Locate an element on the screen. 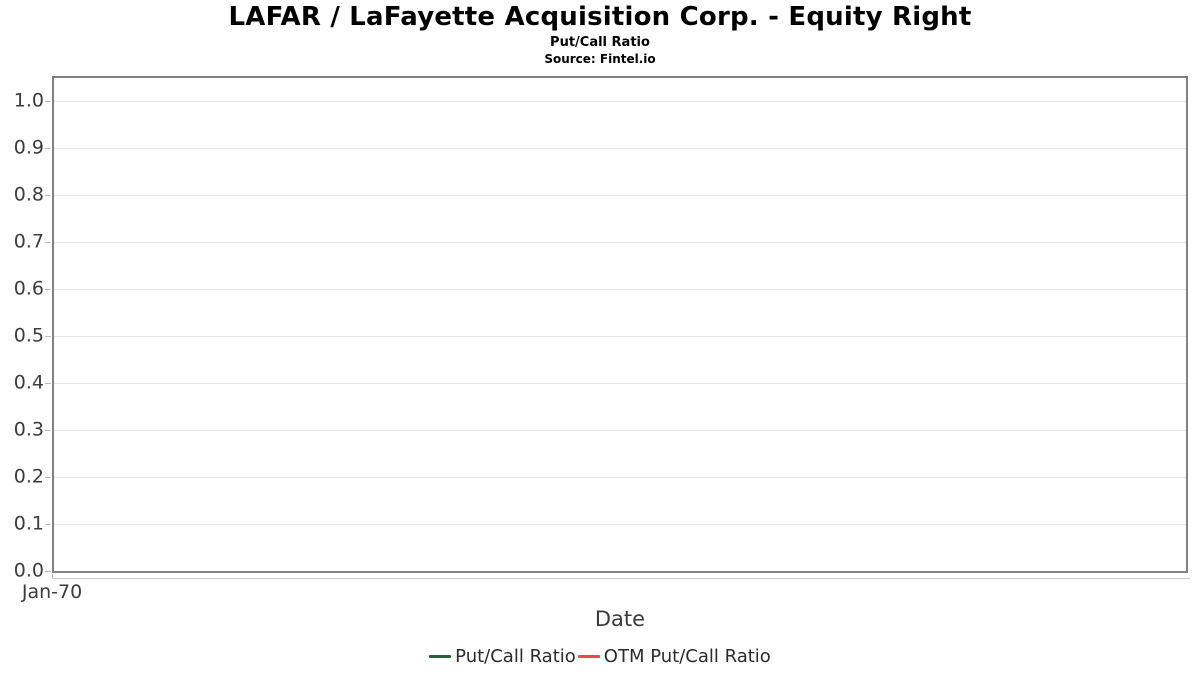 This screenshot has height=675, width=1200. y-tick-label: 0.0 is located at coordinates (28, 570).